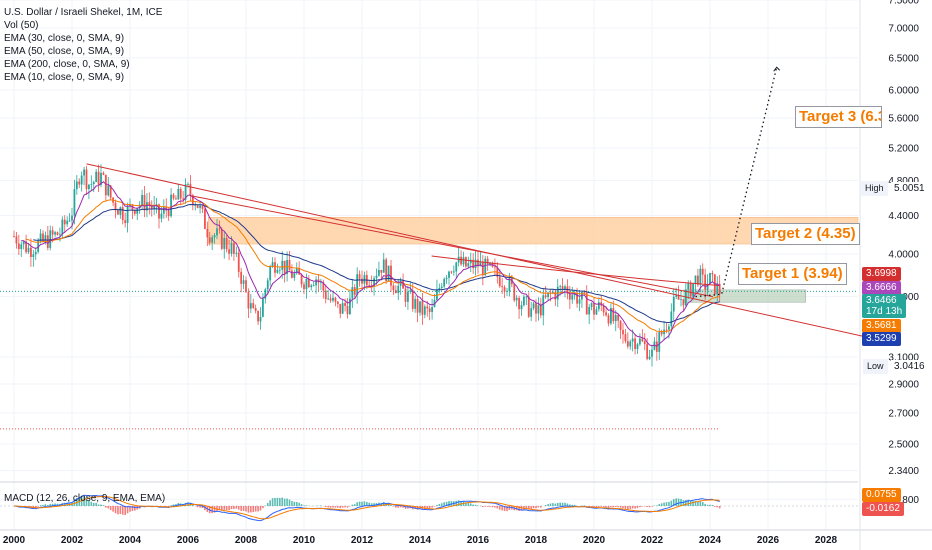 This screenshot has height=550, width=932. I want to click on indicator-vol: Vol (50), so click(21, 25).